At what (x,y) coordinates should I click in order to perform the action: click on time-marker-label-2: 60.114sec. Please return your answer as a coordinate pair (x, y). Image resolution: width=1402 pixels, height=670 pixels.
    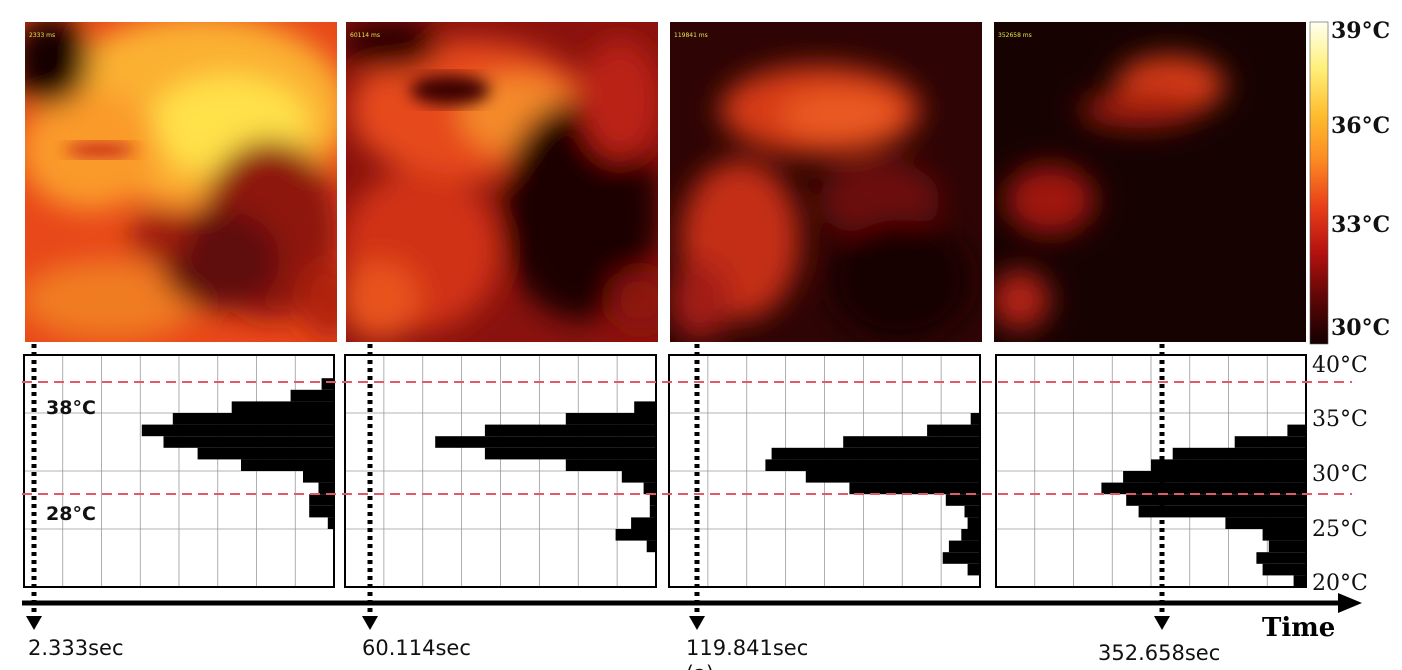
    Looking at the image, I should click on (416, 648).